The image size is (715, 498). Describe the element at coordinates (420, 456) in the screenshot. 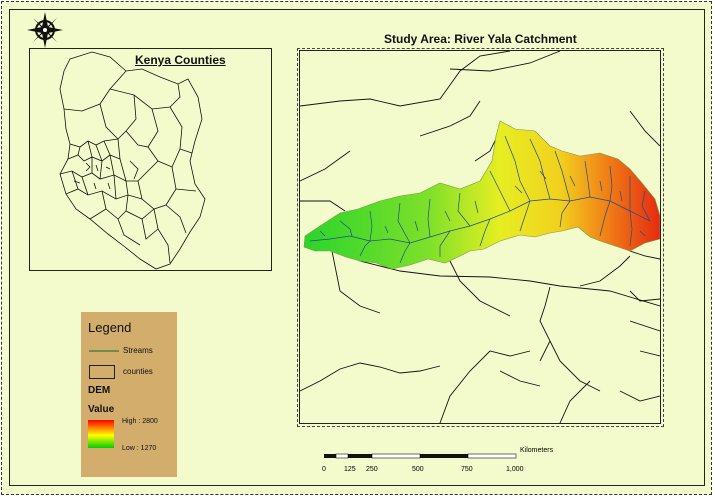

I see `scale-bar-graphic` at that location.